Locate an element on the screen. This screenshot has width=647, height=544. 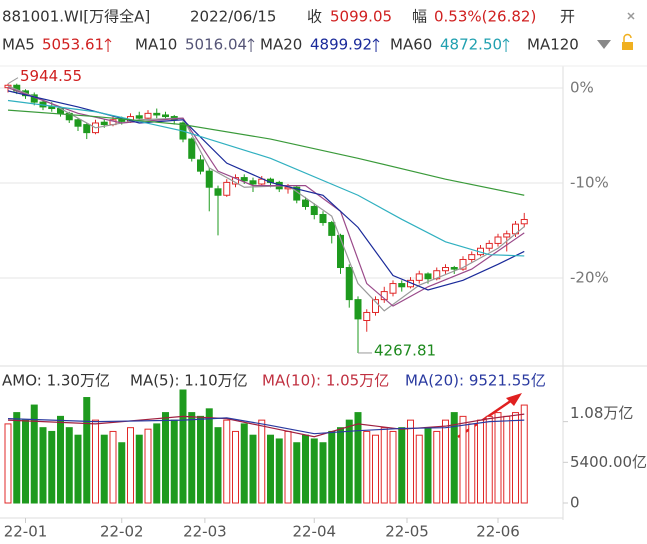
indicator-name: MA20 is located at coordinates (281, 45).